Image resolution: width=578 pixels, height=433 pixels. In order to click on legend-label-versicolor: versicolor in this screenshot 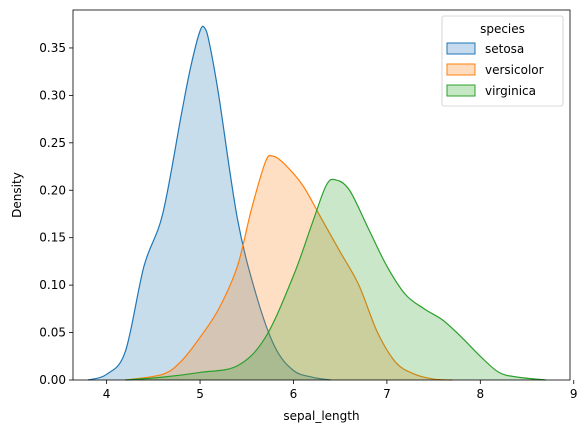, I will do `click(514, 70)`.